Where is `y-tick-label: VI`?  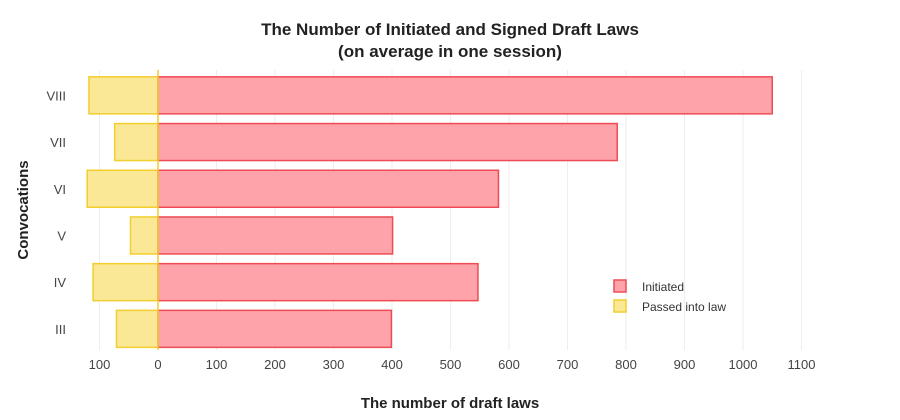
y-tick-label: VI is located at coordinates (60, 189).